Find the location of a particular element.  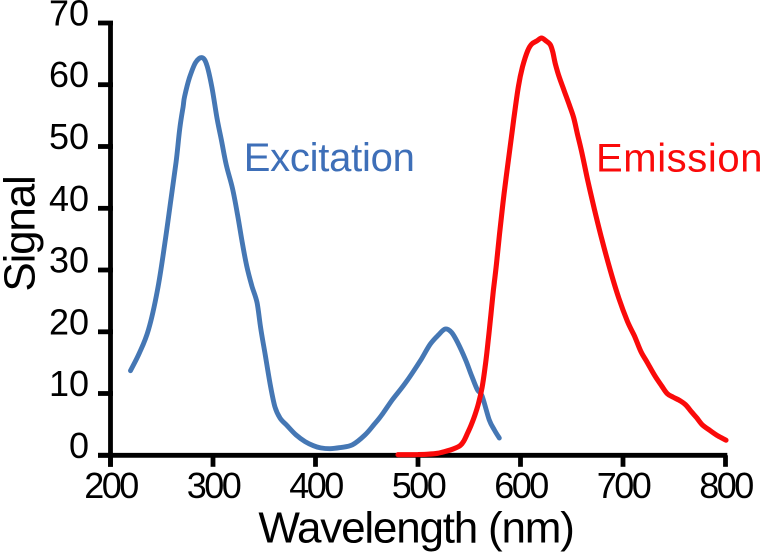

svg-text: 10 is located at coordinates (69, 383).